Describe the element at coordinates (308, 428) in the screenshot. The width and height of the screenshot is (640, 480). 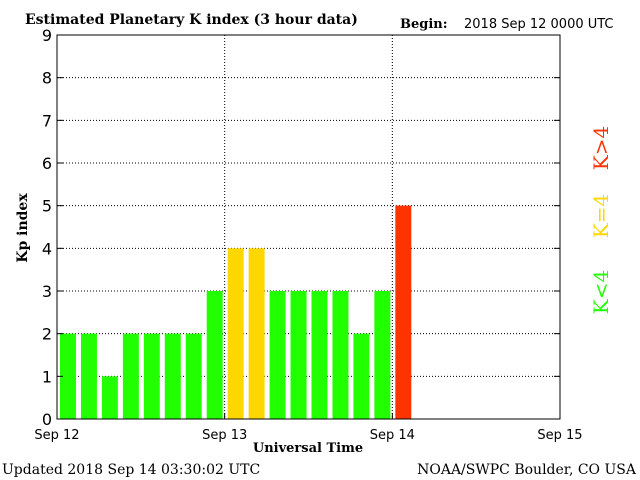
I see `x-axis-ticks: Sep 12 Sep 13 Sep 14 Sep 15` at that location.